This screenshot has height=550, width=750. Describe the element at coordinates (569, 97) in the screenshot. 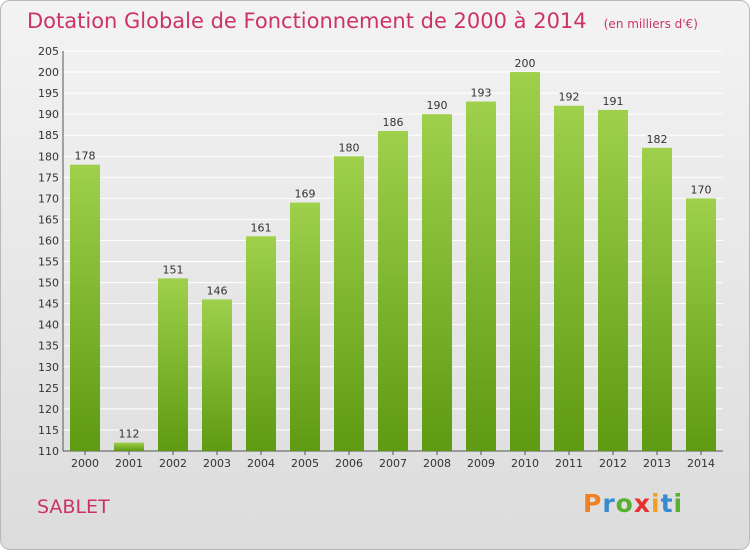

I see `data-label: 192` at that location.